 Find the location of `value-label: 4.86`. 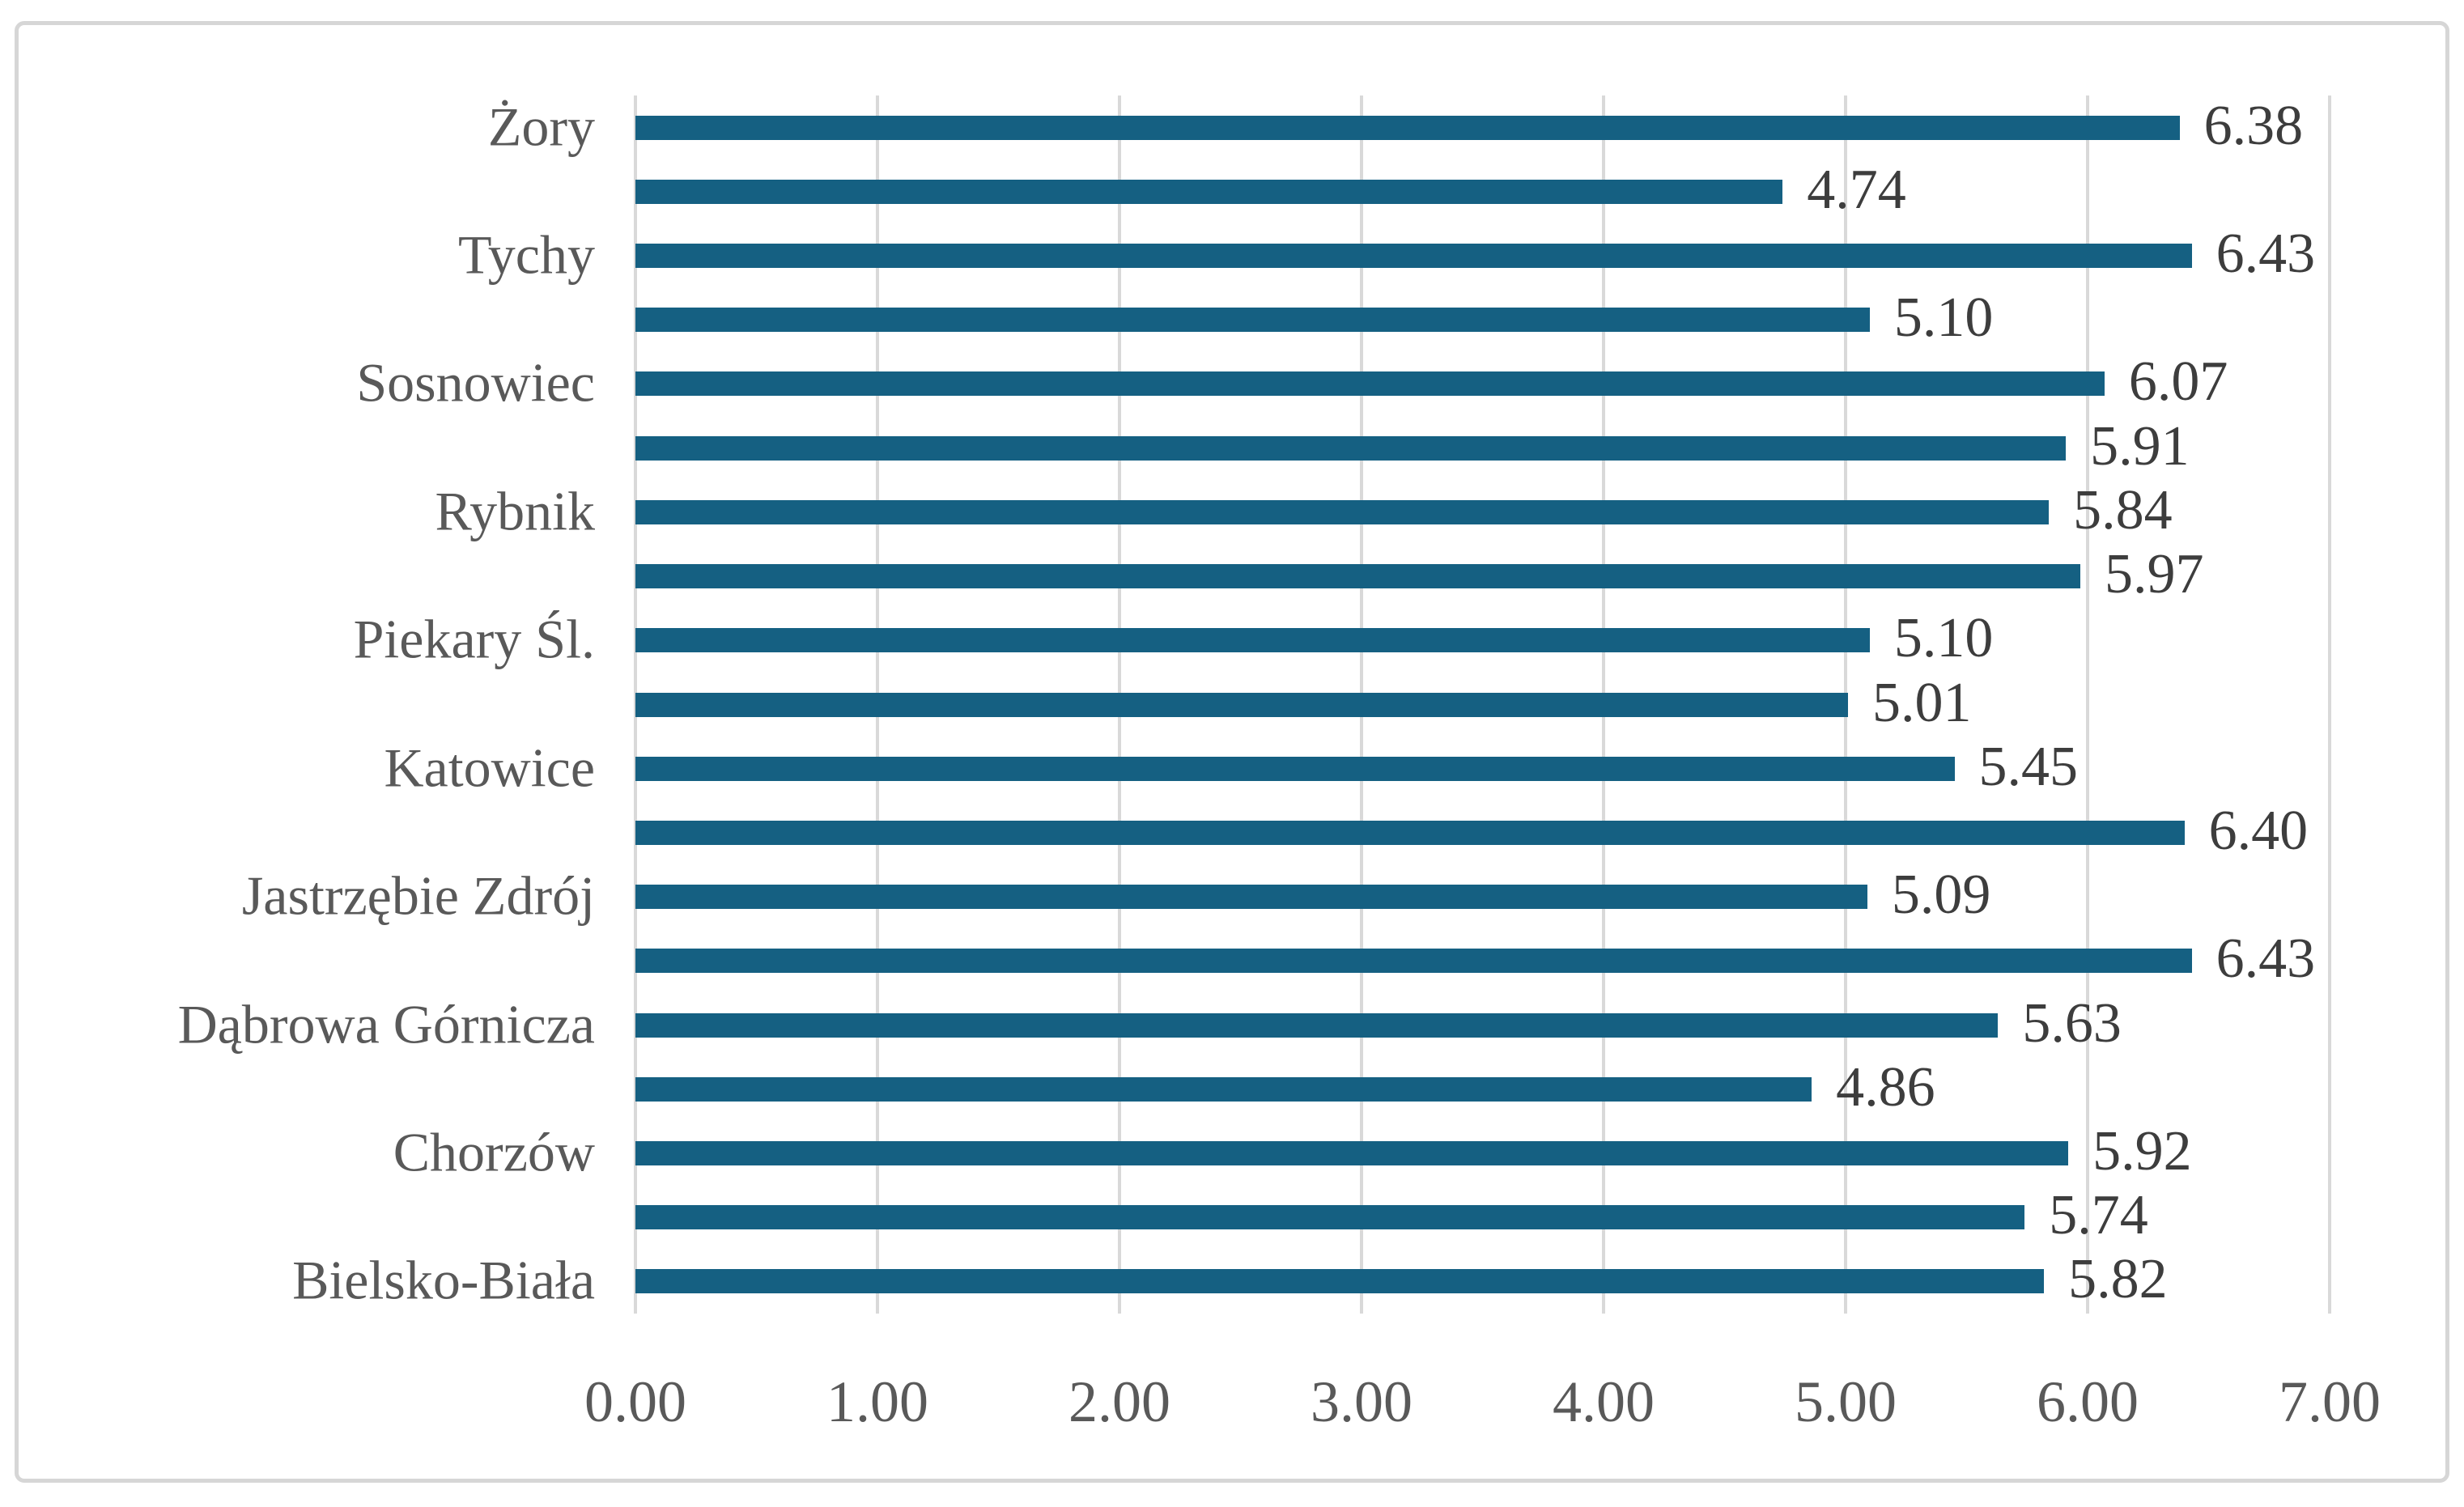

value-label: 4.86 is located at coordinates (1885, 1087).